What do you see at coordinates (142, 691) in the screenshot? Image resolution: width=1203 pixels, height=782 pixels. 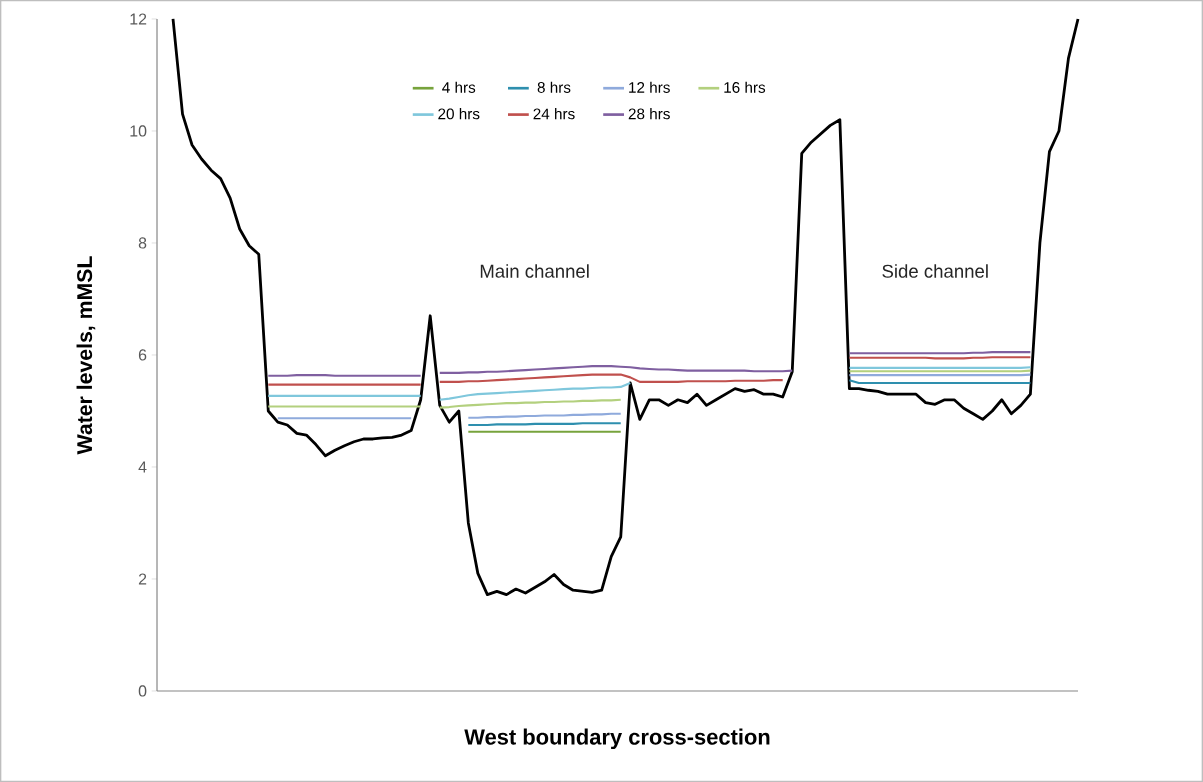 I see `y-tick-label: 0` at bounding box center [142, 691].